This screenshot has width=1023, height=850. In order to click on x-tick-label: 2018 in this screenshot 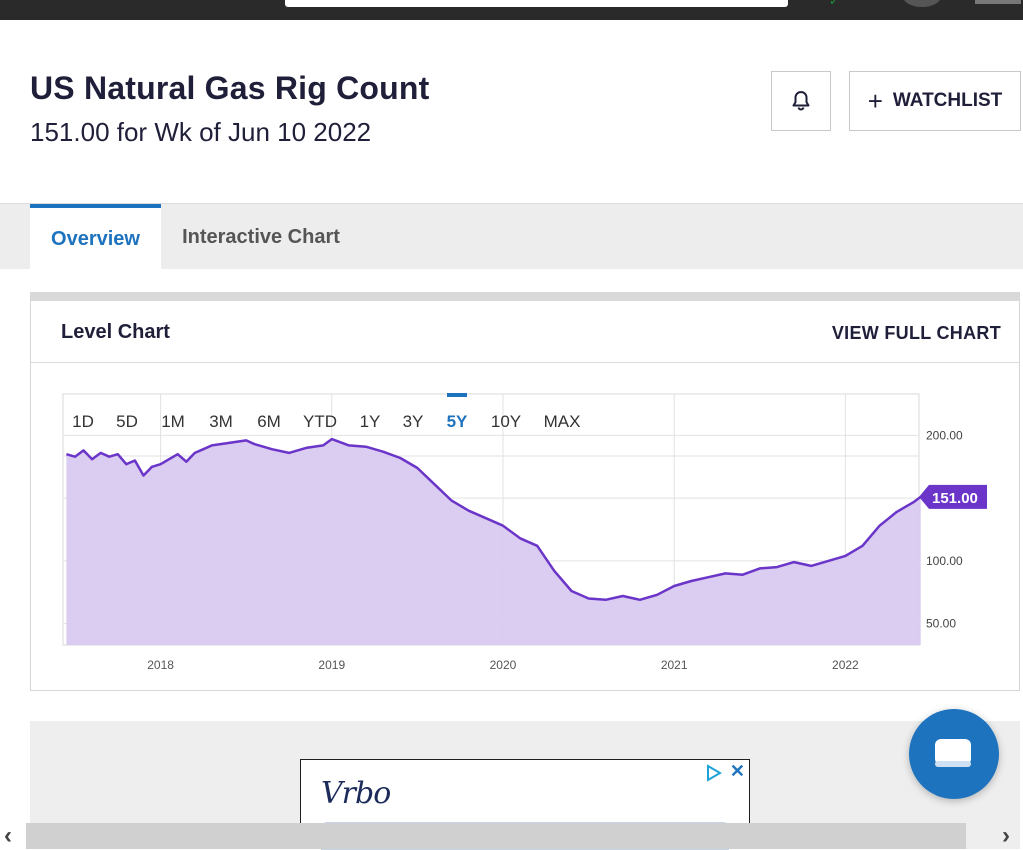, I will do `click(160, 665)`.